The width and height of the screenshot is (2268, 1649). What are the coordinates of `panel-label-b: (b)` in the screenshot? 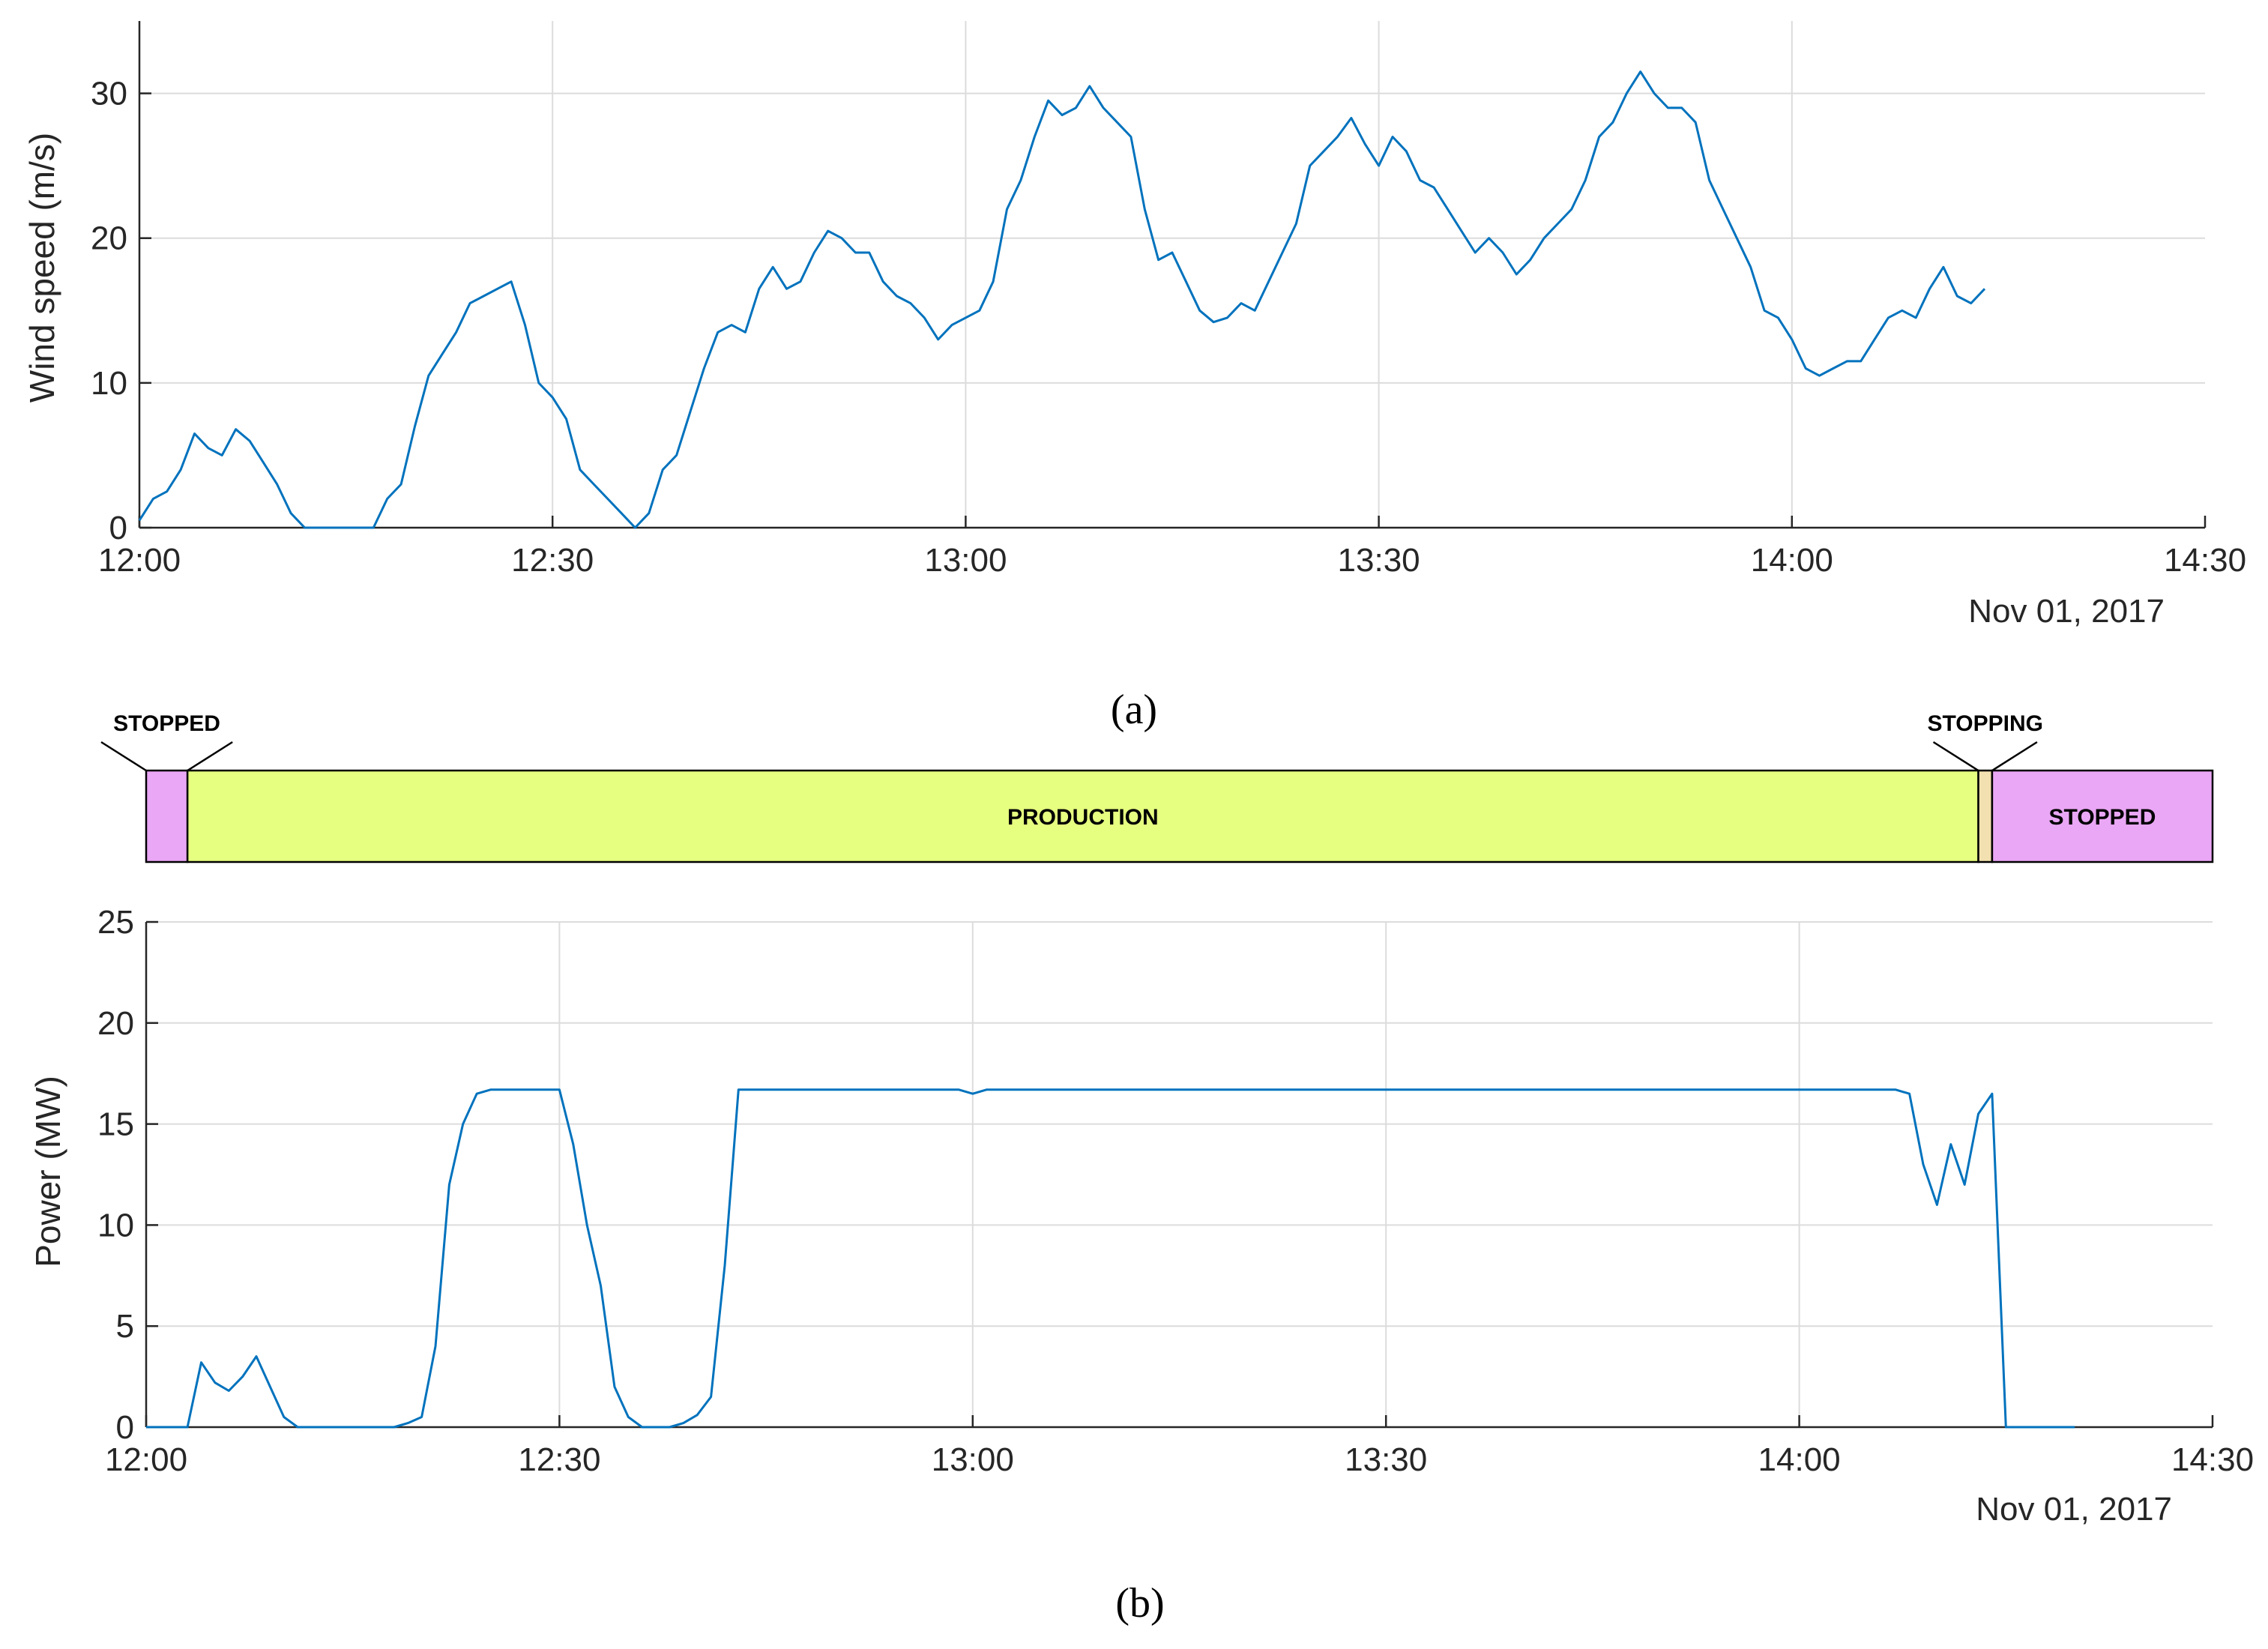 It's located at (1139, 1603).